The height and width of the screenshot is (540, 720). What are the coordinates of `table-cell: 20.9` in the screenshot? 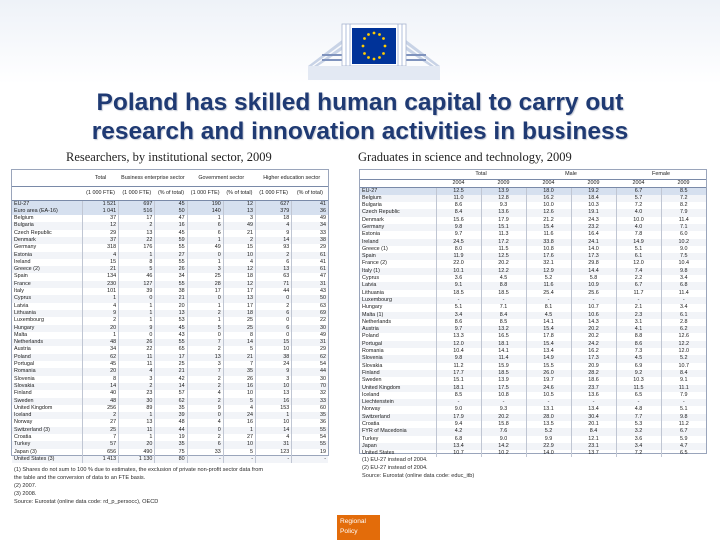 It's located at (593, 366).